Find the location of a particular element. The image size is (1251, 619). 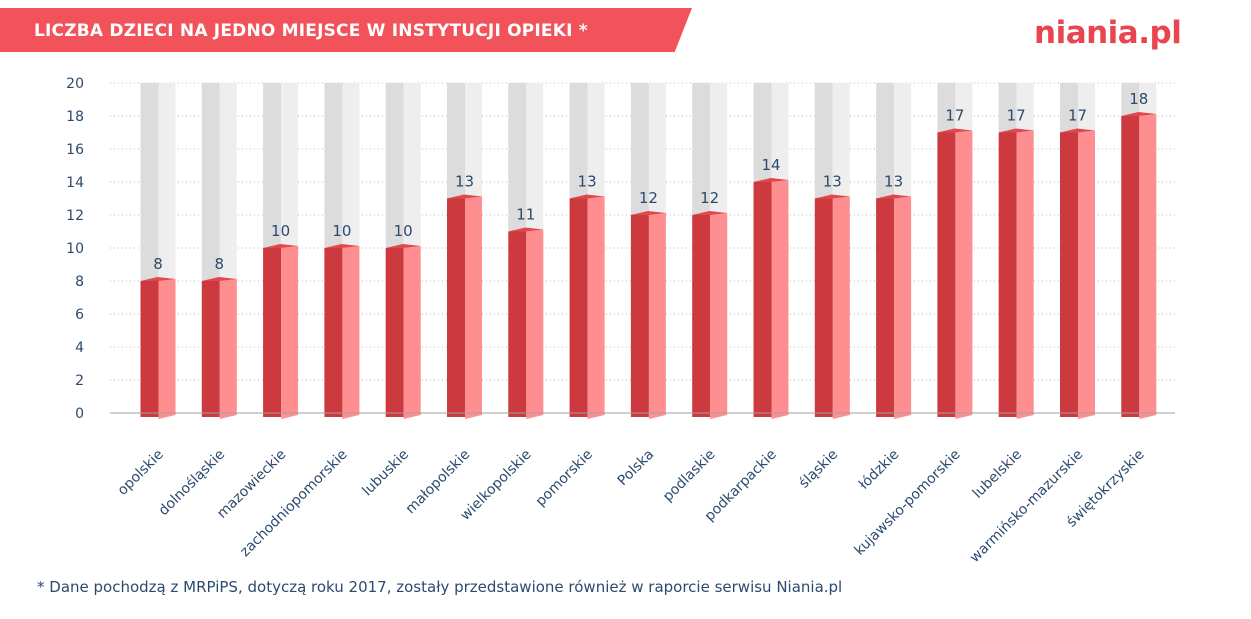

x-tick-label: lubelskie is located at coordinates (997, 474).